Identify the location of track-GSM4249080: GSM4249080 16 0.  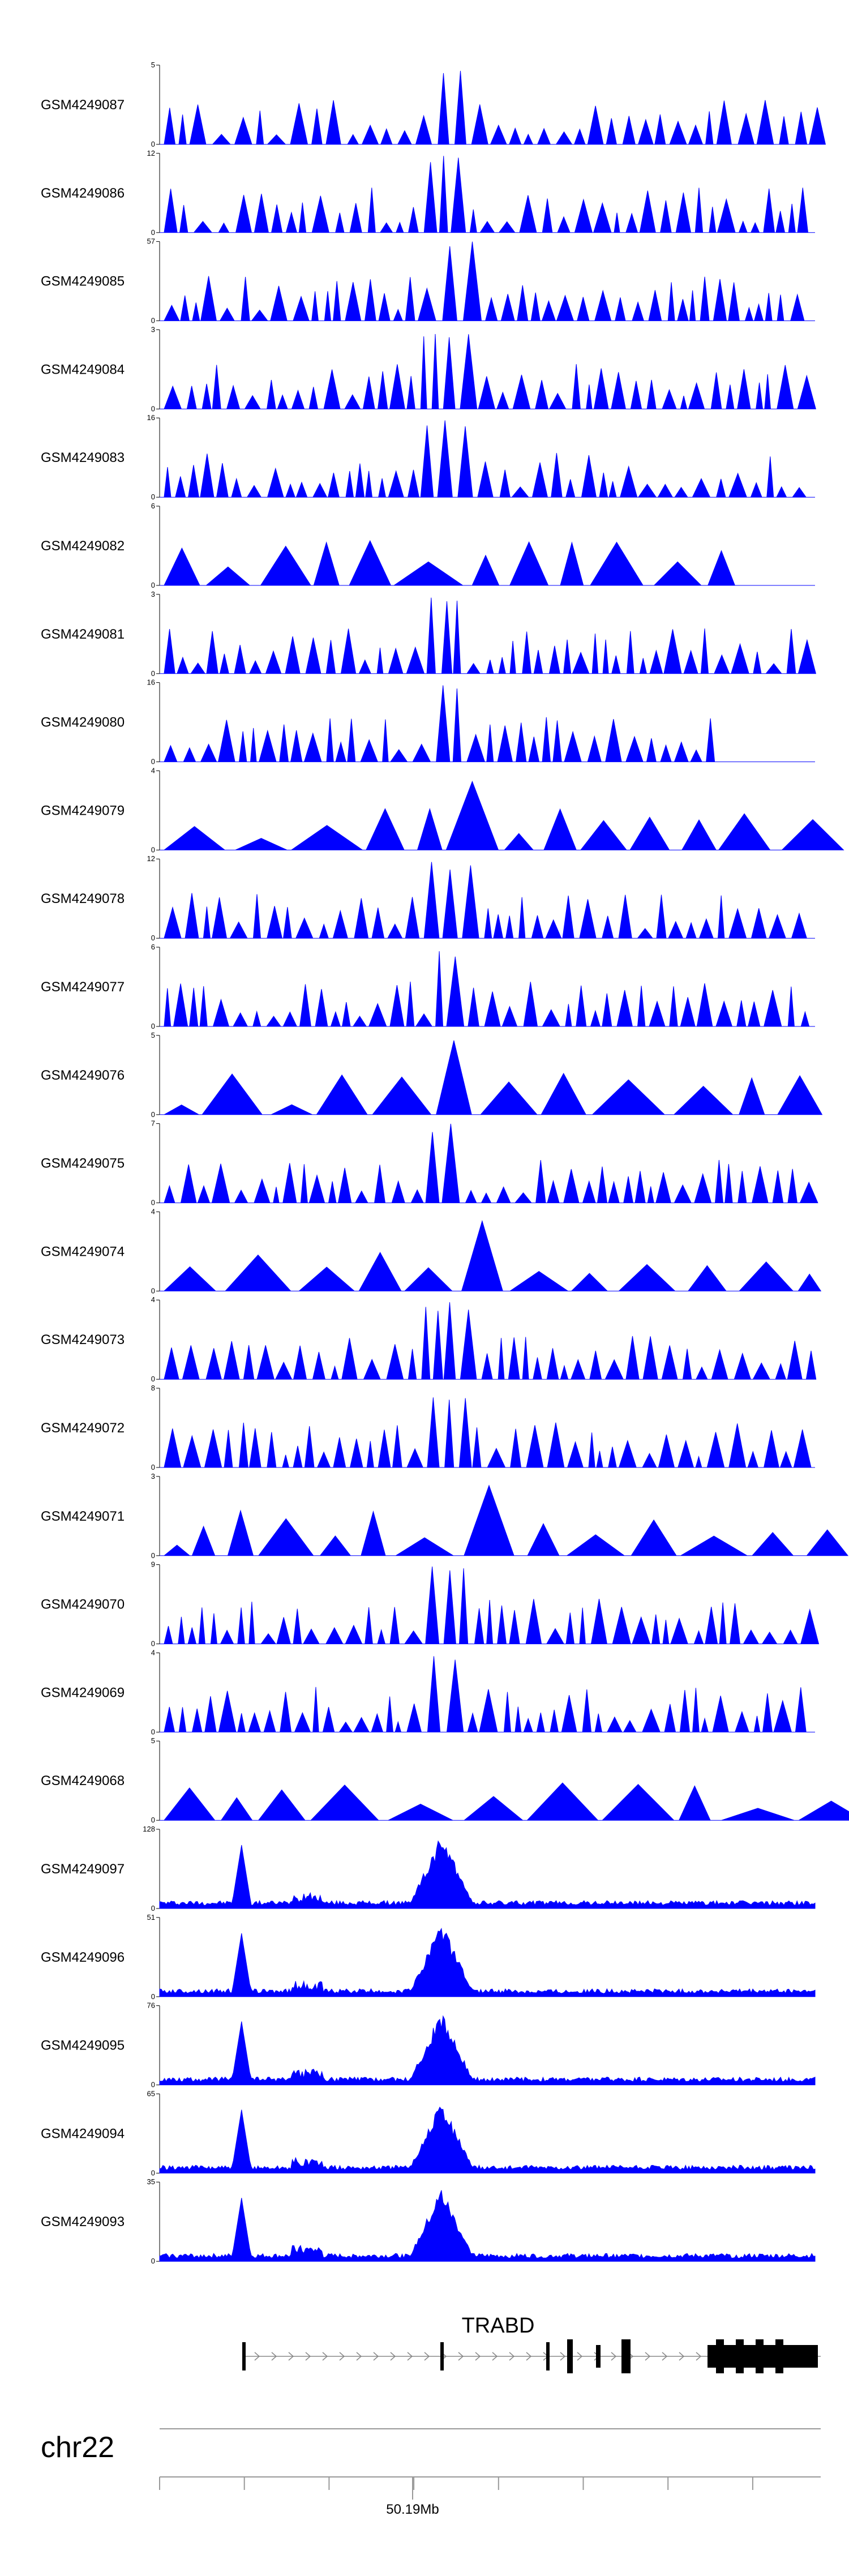
(428, 722).